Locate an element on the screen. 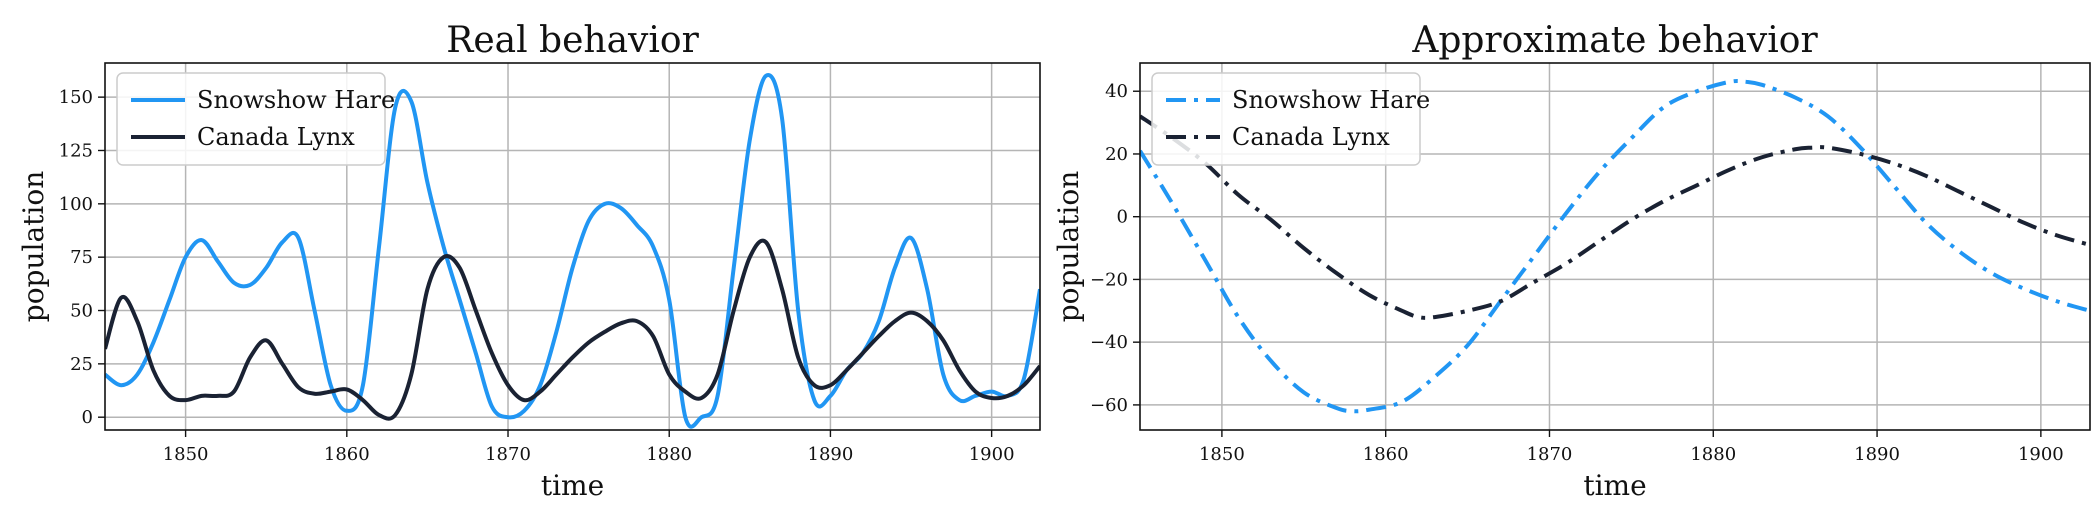 The width and height of the screenshot is (2100, 525). y-tick-label: 150 is located at coordinates (76, 97).